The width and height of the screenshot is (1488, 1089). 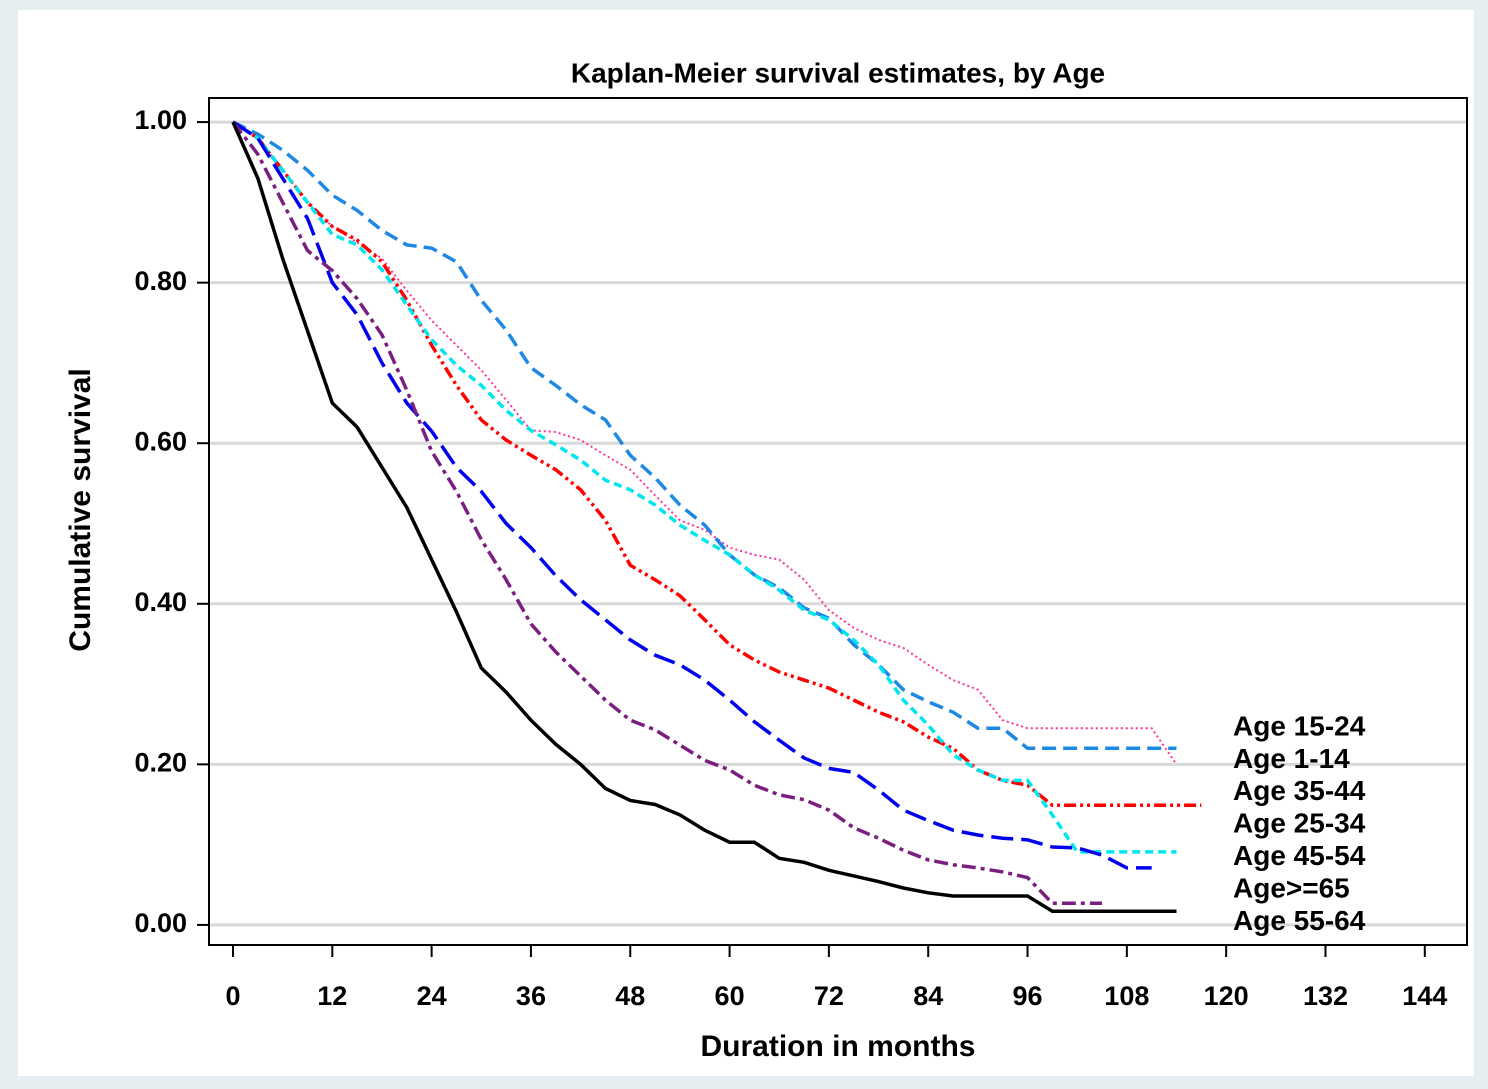 What do you see at coordinates (1299, 725) in the screenshot?
I see `legend-label: Age 15-24` at bounding box center [1299, 725].